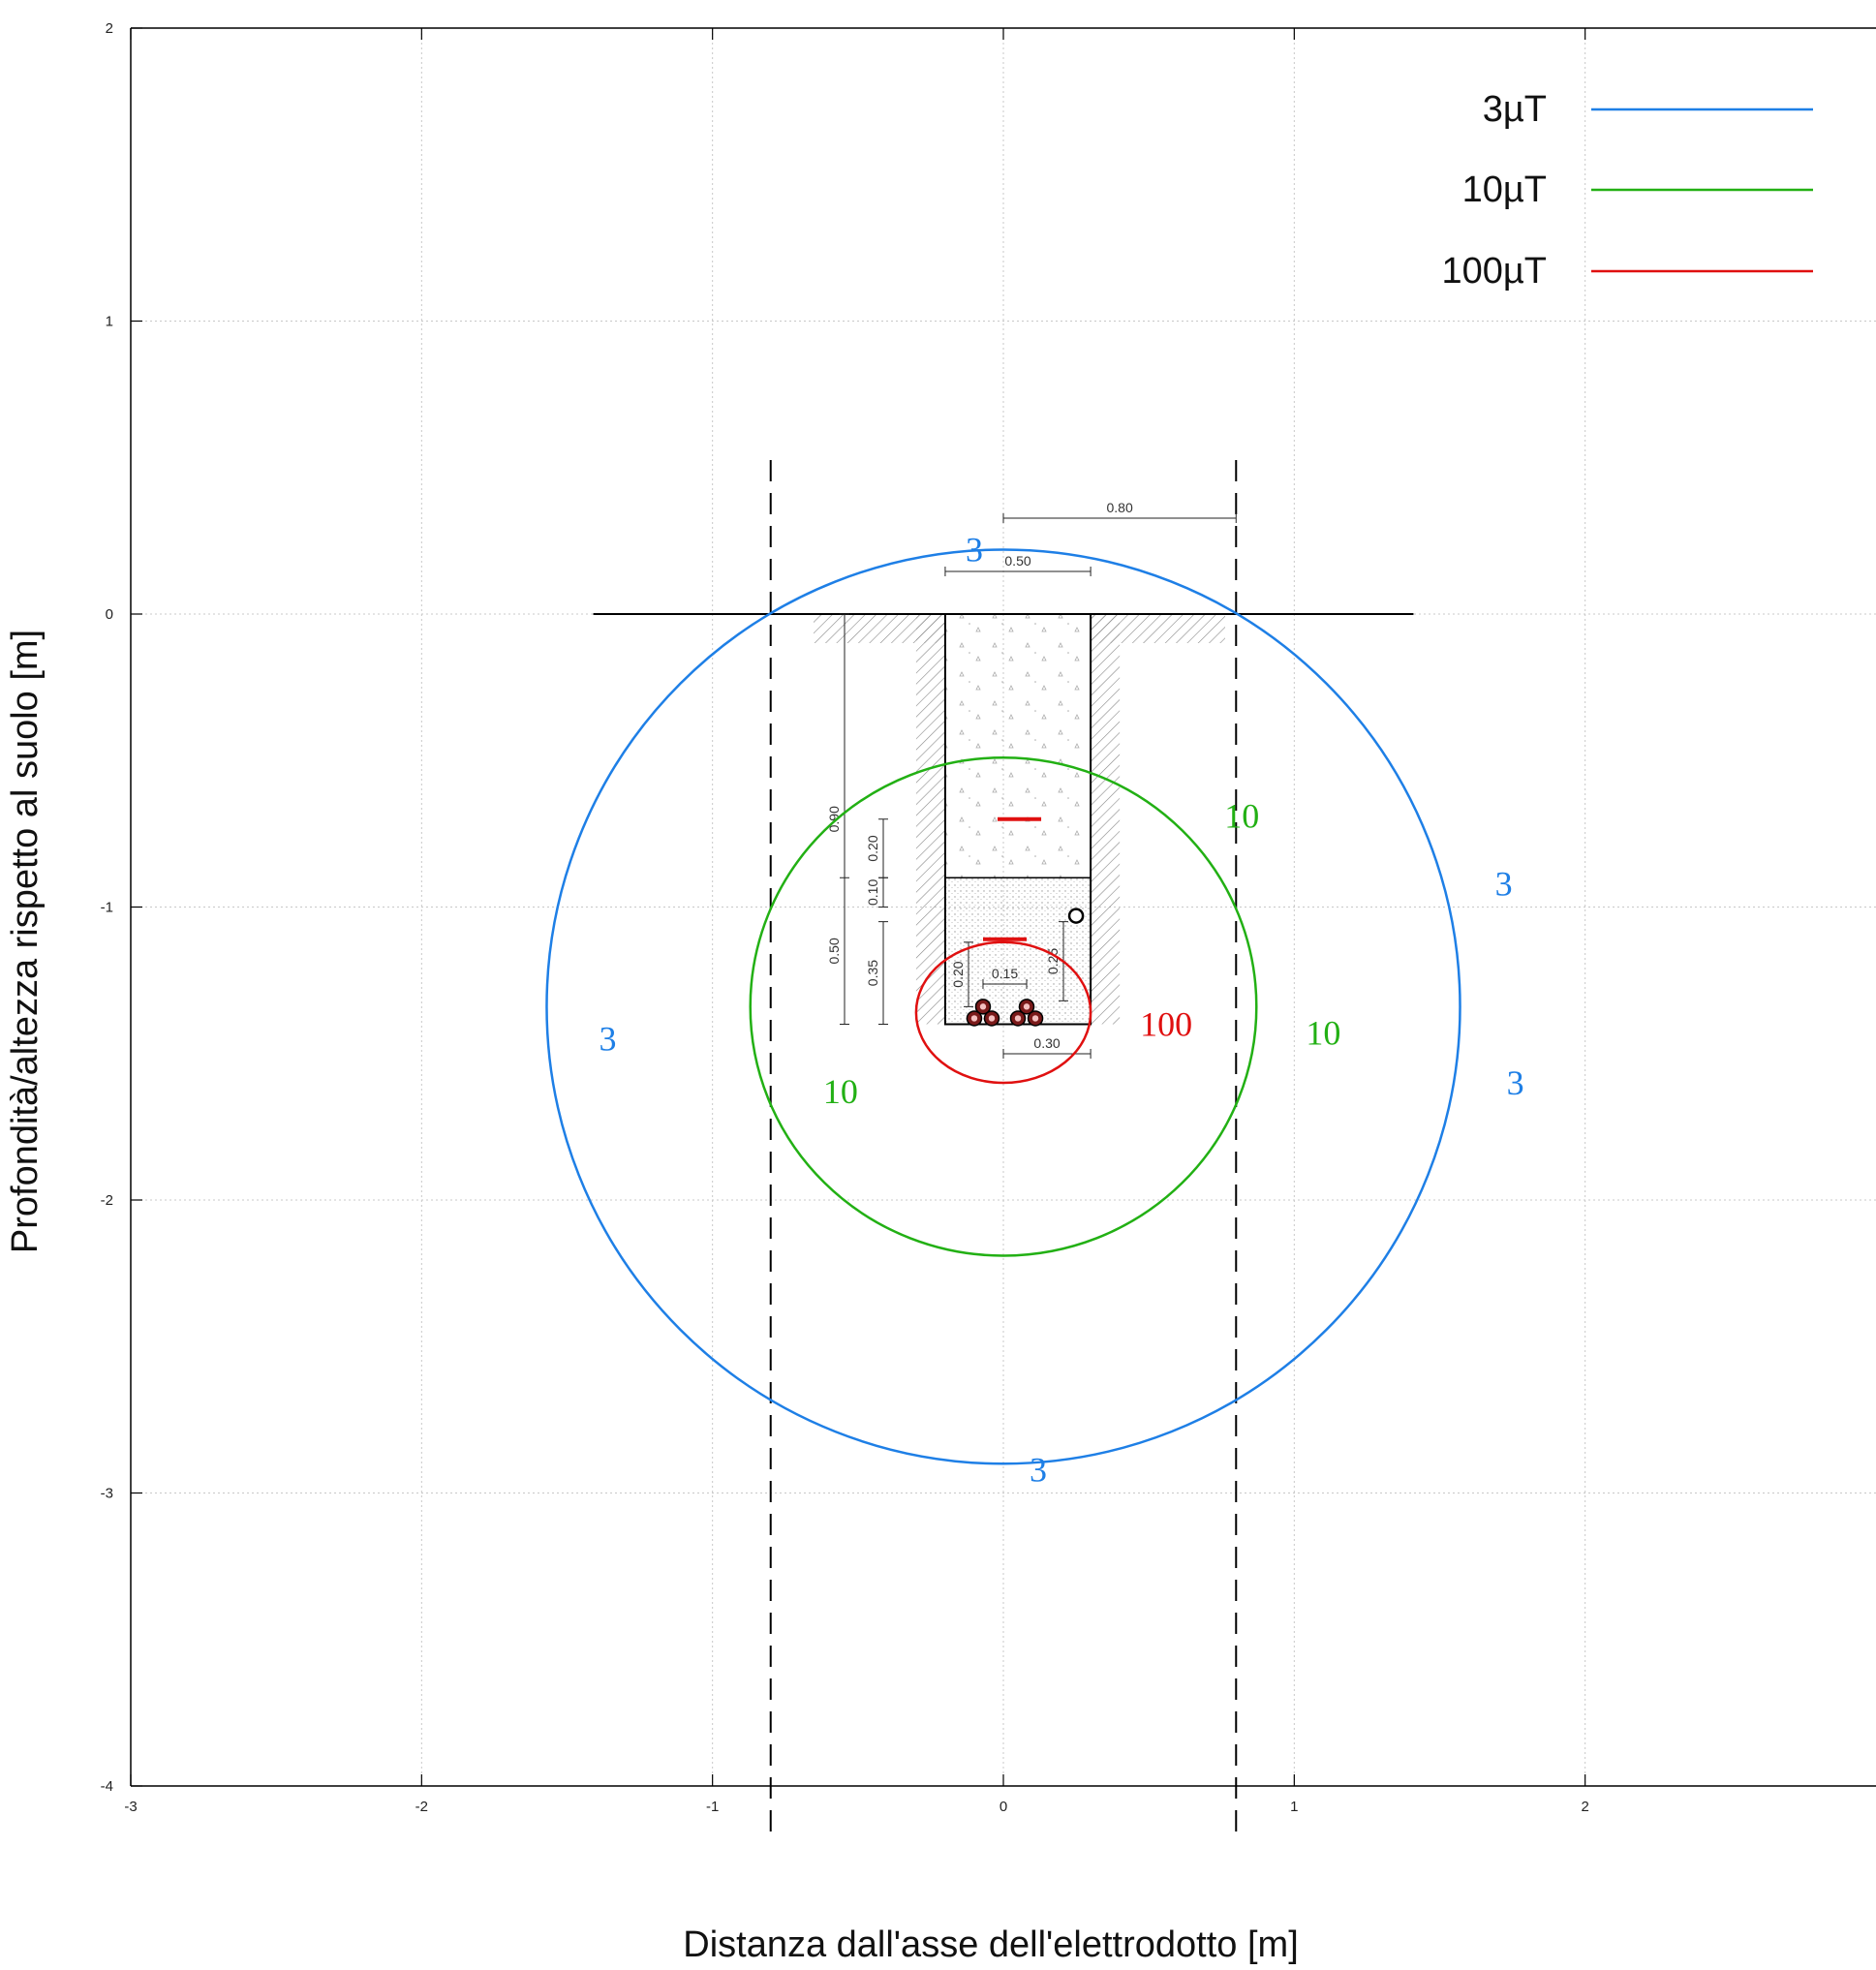 The image size is (1876, 1970). I want to click on dim-050-side-label: 0.50, so click(834, 951).